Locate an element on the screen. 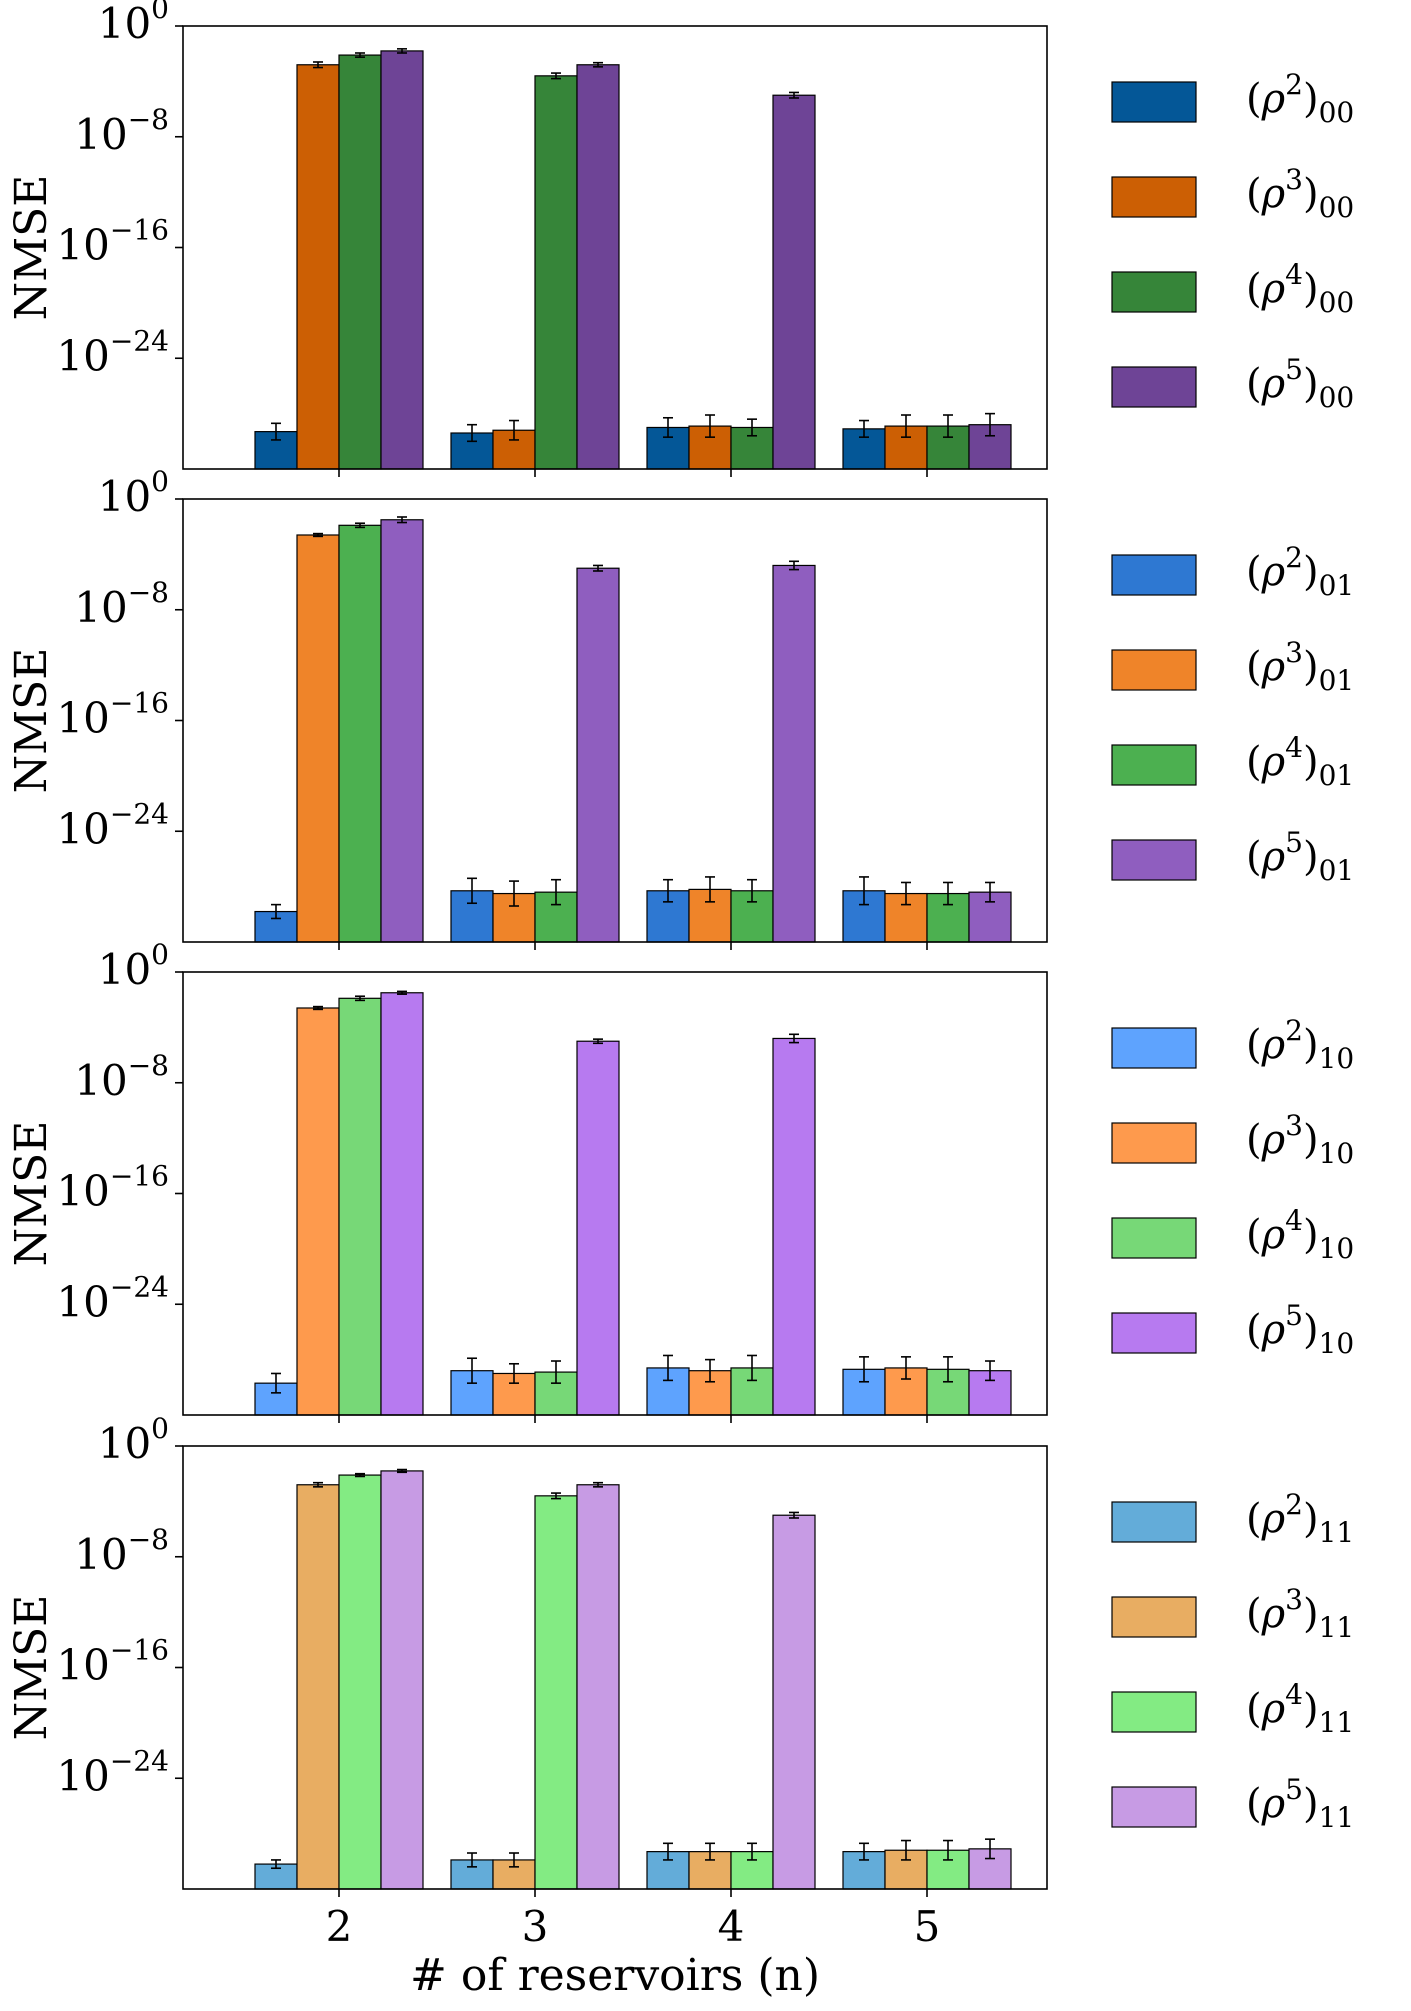 The height and width of the screenshot is (2011, 1411). legend-label: (ρ5)01 is located at coordinates (1300, 856).